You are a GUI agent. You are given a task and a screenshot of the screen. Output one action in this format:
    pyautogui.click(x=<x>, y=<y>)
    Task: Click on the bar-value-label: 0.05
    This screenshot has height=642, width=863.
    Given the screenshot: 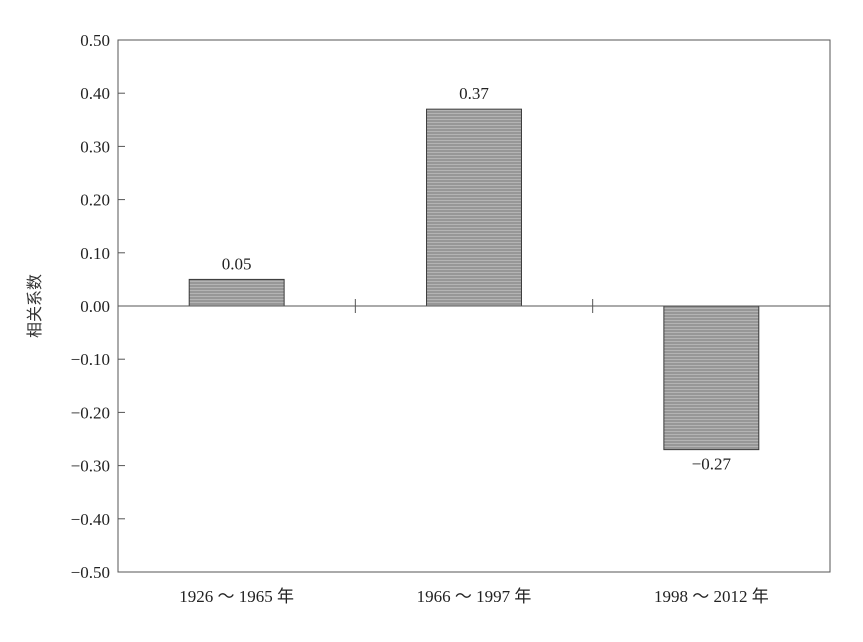 What is the action you would take?
    pyautogui.click(x=237, y=263)
    